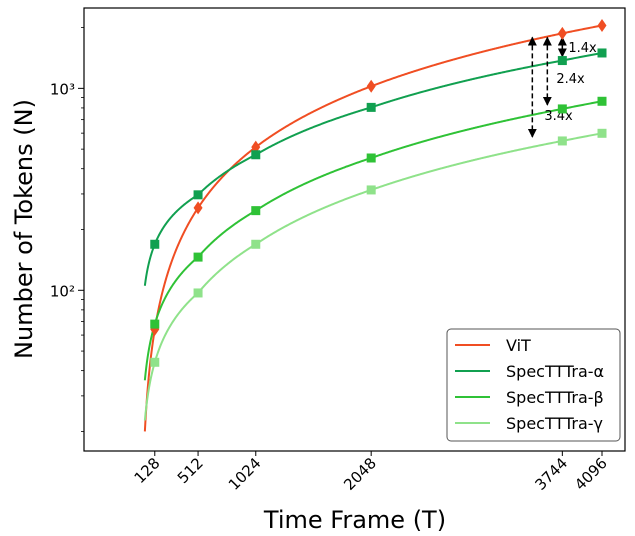  I want to click on legend-label-spectttra: SpecTTTra-α, so click(555, 371).